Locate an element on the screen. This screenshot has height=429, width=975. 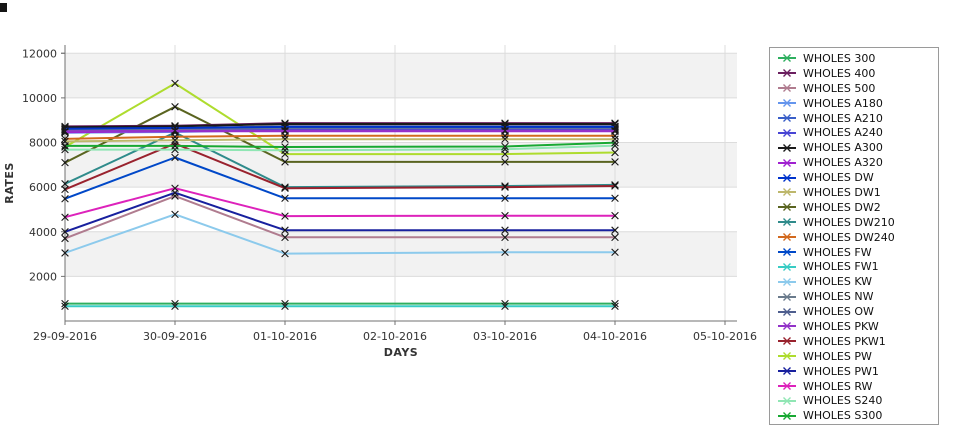
svg-text: 03-10-2016 is located at coordinates (505, 336).